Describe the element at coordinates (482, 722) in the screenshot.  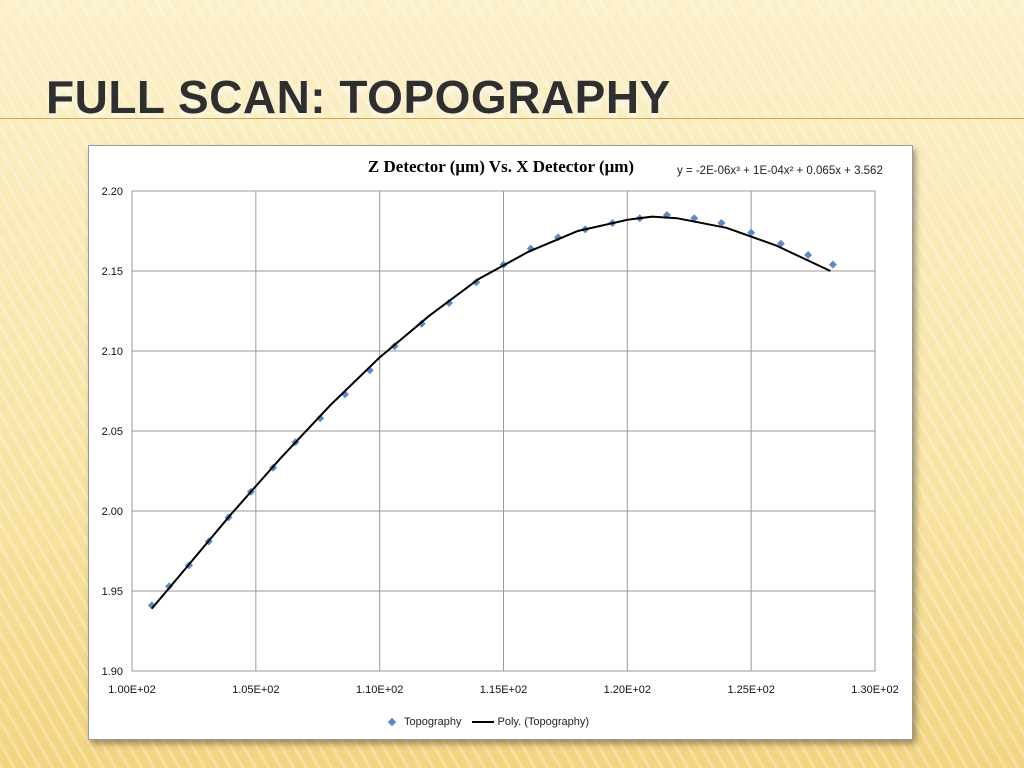
I see `line-marker-icon` at that location.